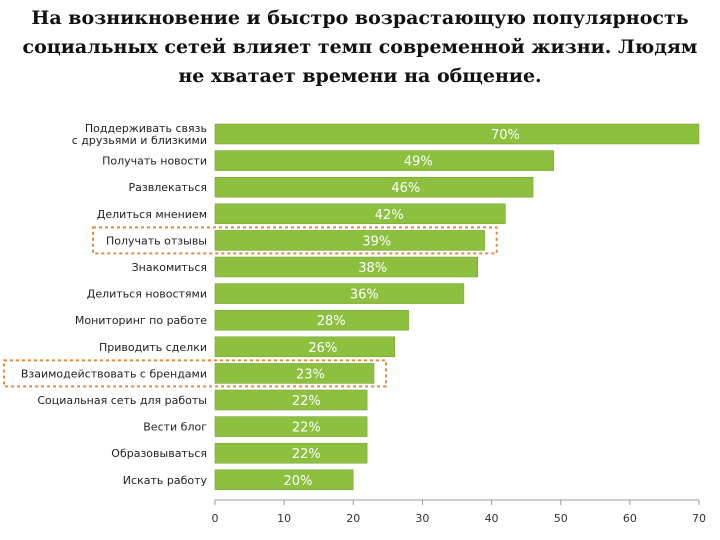  Describe the element at coordinates (418, 162) in the screenshot. I see `bar-value-label: 49%` at that location.